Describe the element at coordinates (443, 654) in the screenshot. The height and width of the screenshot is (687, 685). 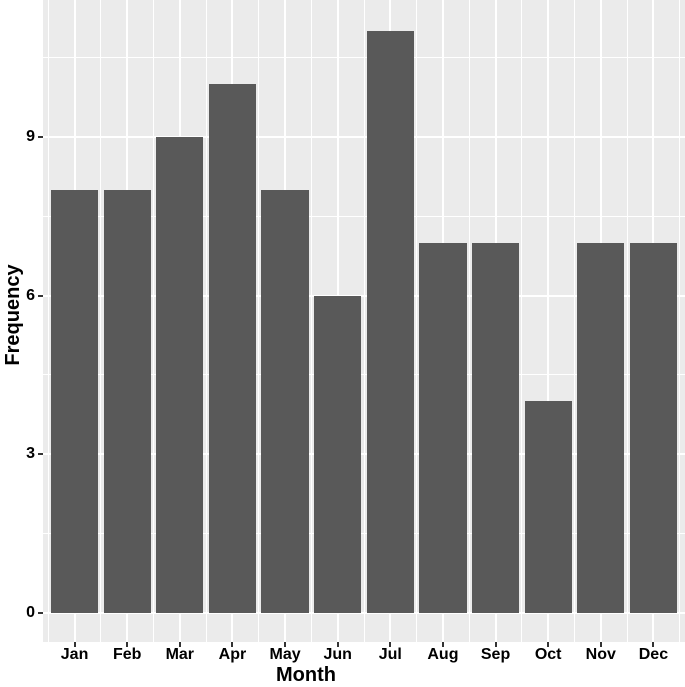
I see `x-tick-label: Aug` at that location.